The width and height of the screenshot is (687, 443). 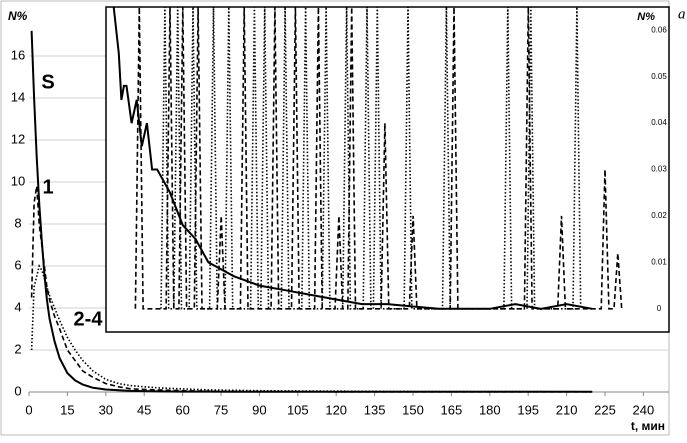 I want to click on x-tick-label: 210, so click(x=567, y=409).